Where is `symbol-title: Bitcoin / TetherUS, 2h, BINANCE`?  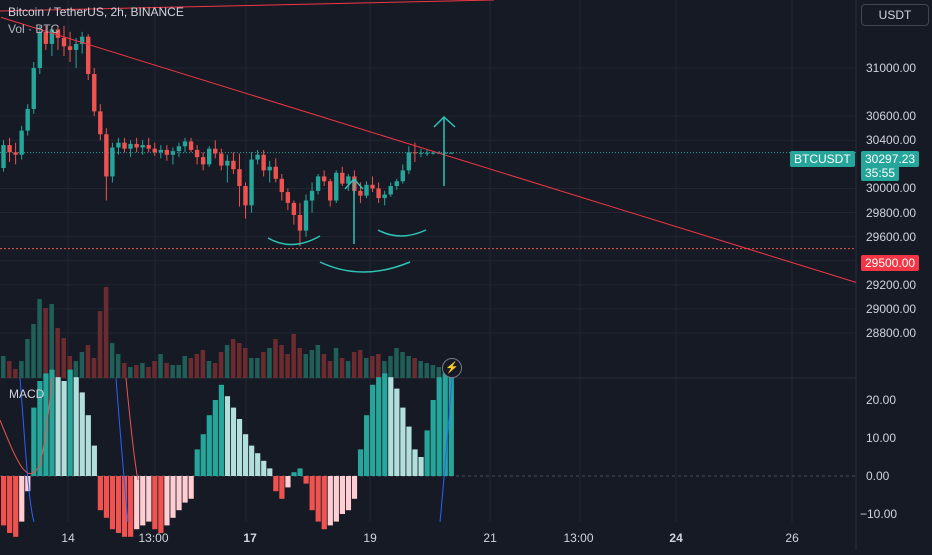 symbol-title: Bitcoin / TetherUS, 2h, BINANCE is located at coordinates (96, 12).